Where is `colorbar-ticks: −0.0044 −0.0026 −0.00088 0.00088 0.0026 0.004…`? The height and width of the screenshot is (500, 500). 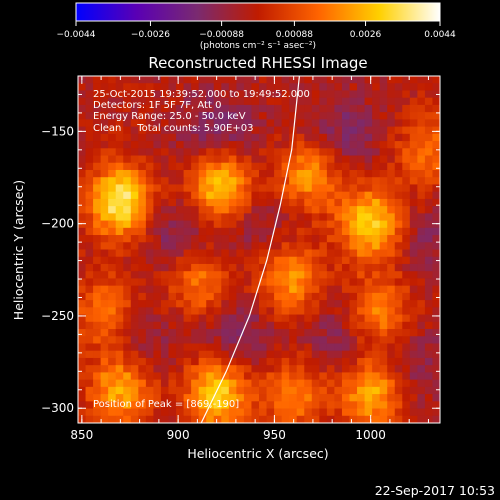 colorbar-ticks: −0.0044 −0.0026 −0.00088 0.00088 0.0026 0.004… is located at coordinates (256, 30).